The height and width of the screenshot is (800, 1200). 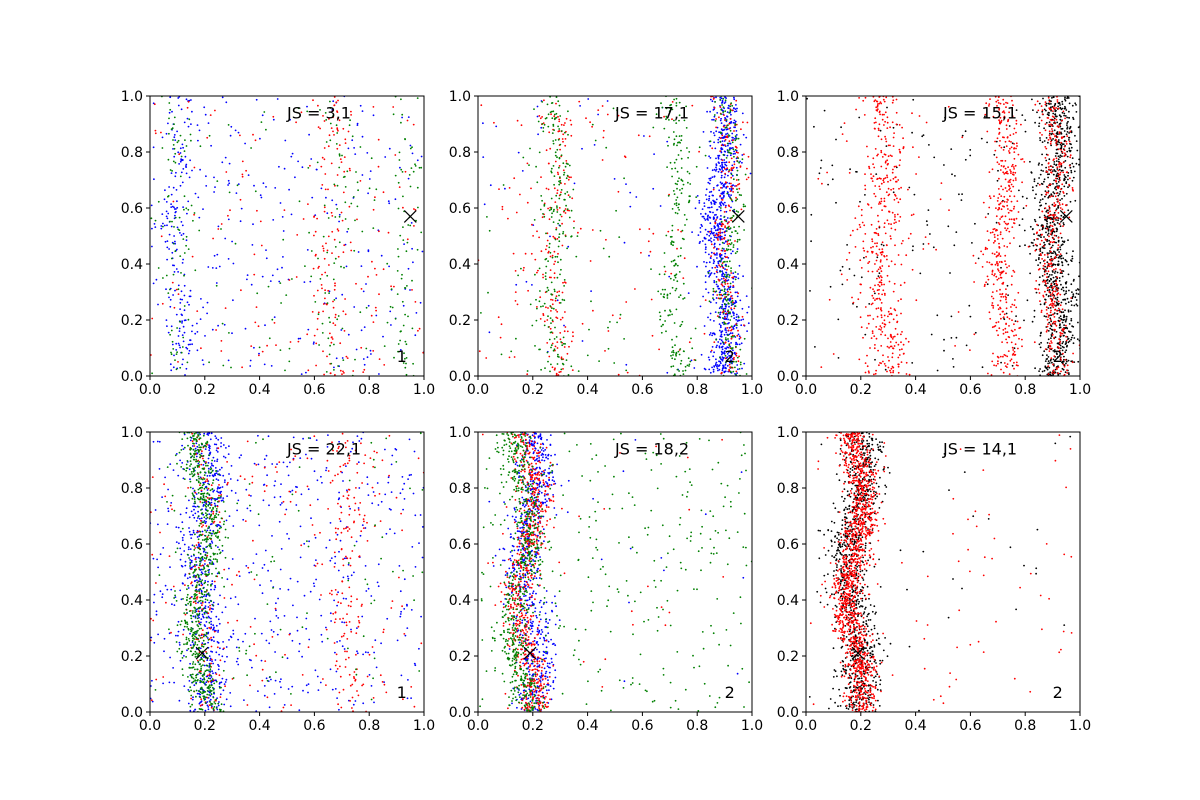 I want to click on x-tick-label: 0.4, so click(x=259, y=390).